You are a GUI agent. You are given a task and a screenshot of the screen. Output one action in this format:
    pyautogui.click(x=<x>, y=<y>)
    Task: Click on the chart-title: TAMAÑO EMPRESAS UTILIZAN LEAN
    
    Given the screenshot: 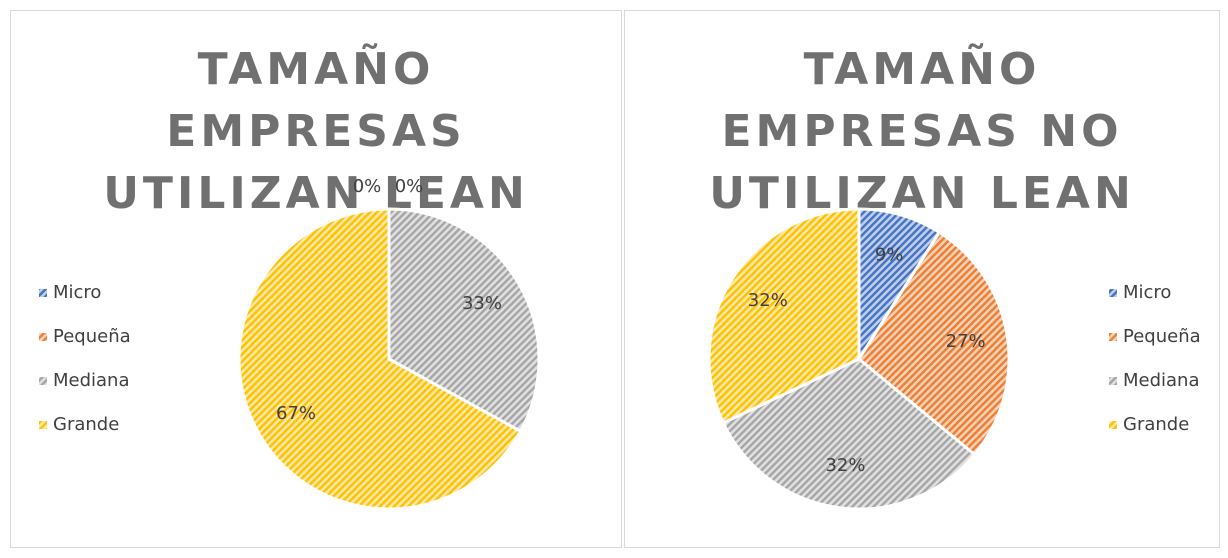 What is the action you would take?
    pyautogui.click(x=316, y=131)
    